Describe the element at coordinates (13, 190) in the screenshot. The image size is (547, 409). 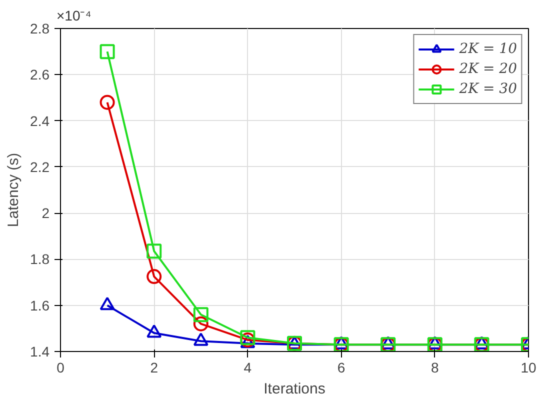
I see `y-axis-title: Latency (s)` at that location.